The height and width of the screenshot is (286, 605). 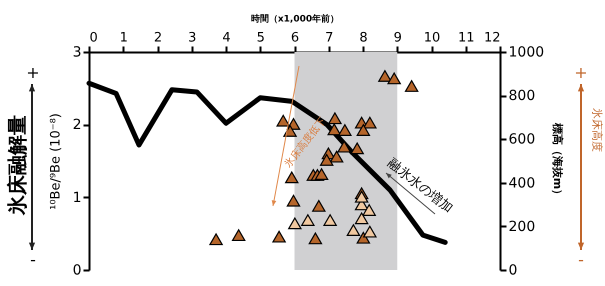 What do you see at coordinates (192, 38) in the screenshot?
I see `x-tick-label: 3` at bounding box center [192, 38].